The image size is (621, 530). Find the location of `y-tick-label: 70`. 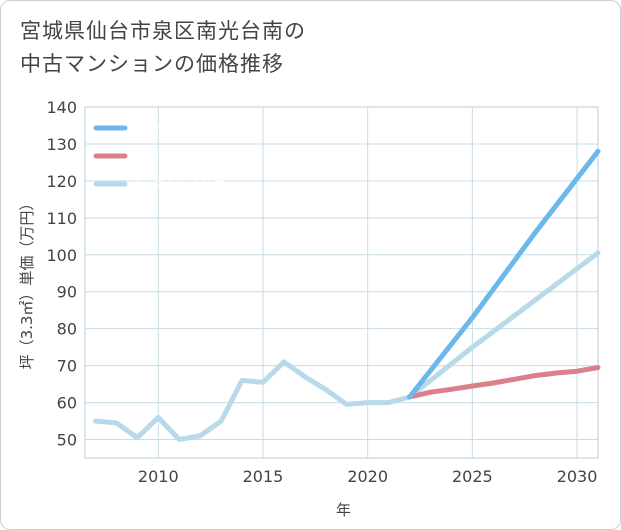

y-tick-label: 70 is located at coordinates (67, 366).